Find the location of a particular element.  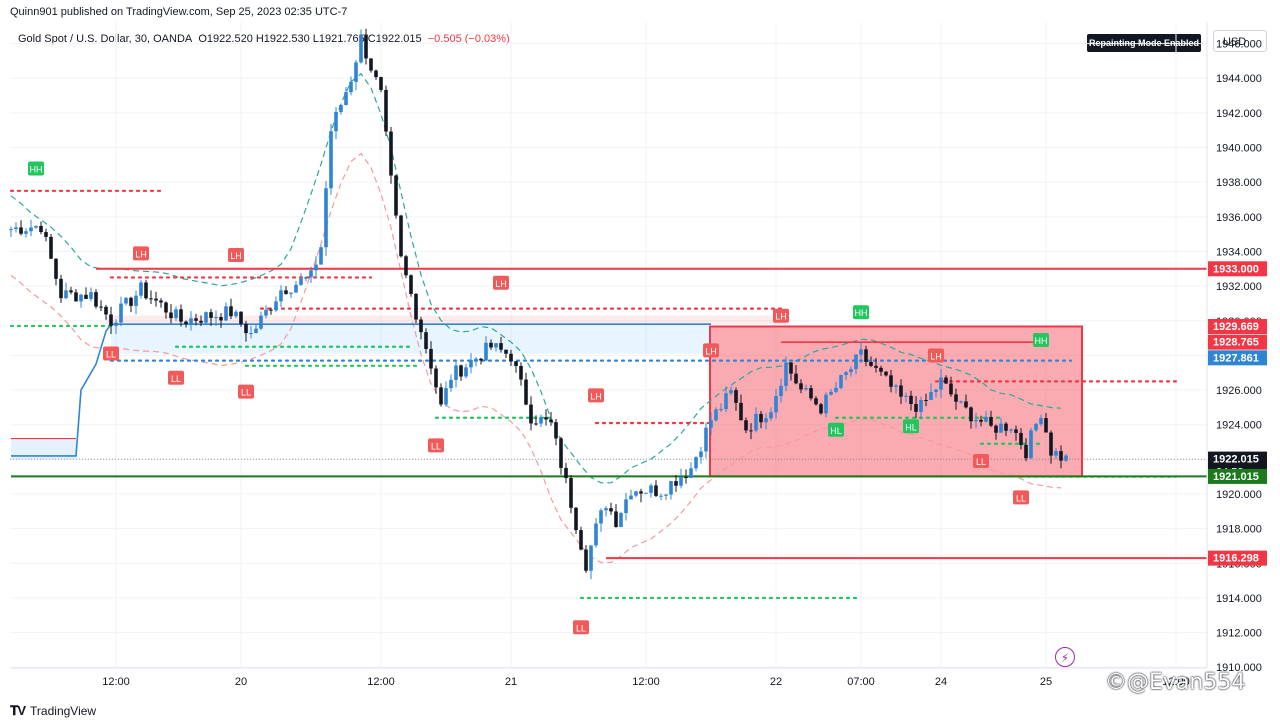

price-tag-bg is located at coordinates (1237, 326).